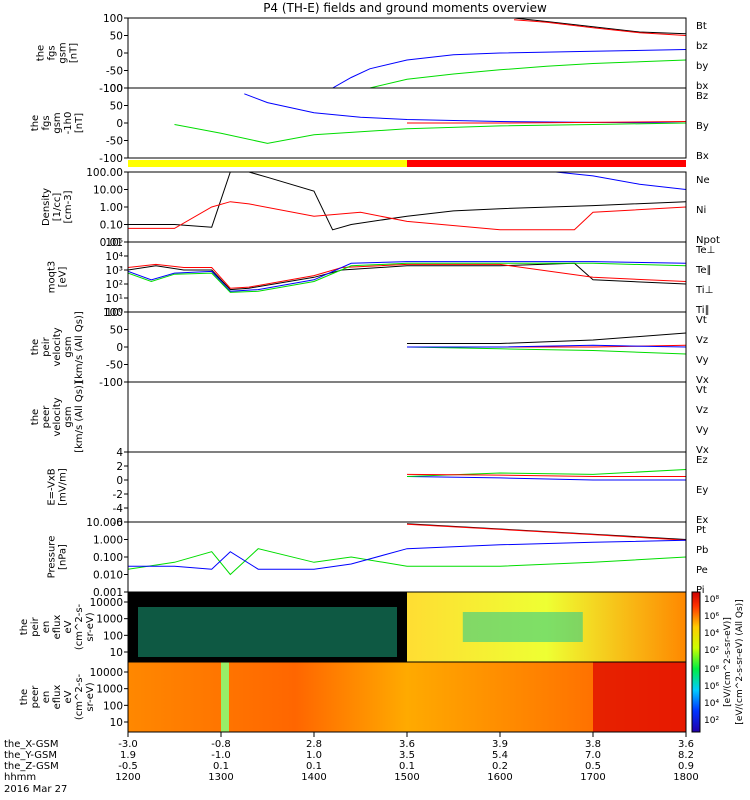 The height and width of the screenshot is (800, 750). I want to click on y-tick-label: 0.01, so click(111, 243).